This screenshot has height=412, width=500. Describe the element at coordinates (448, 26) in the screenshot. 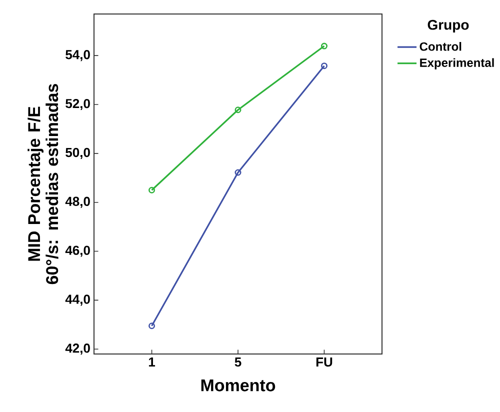

I see `legend-title: Grupo` at that location.